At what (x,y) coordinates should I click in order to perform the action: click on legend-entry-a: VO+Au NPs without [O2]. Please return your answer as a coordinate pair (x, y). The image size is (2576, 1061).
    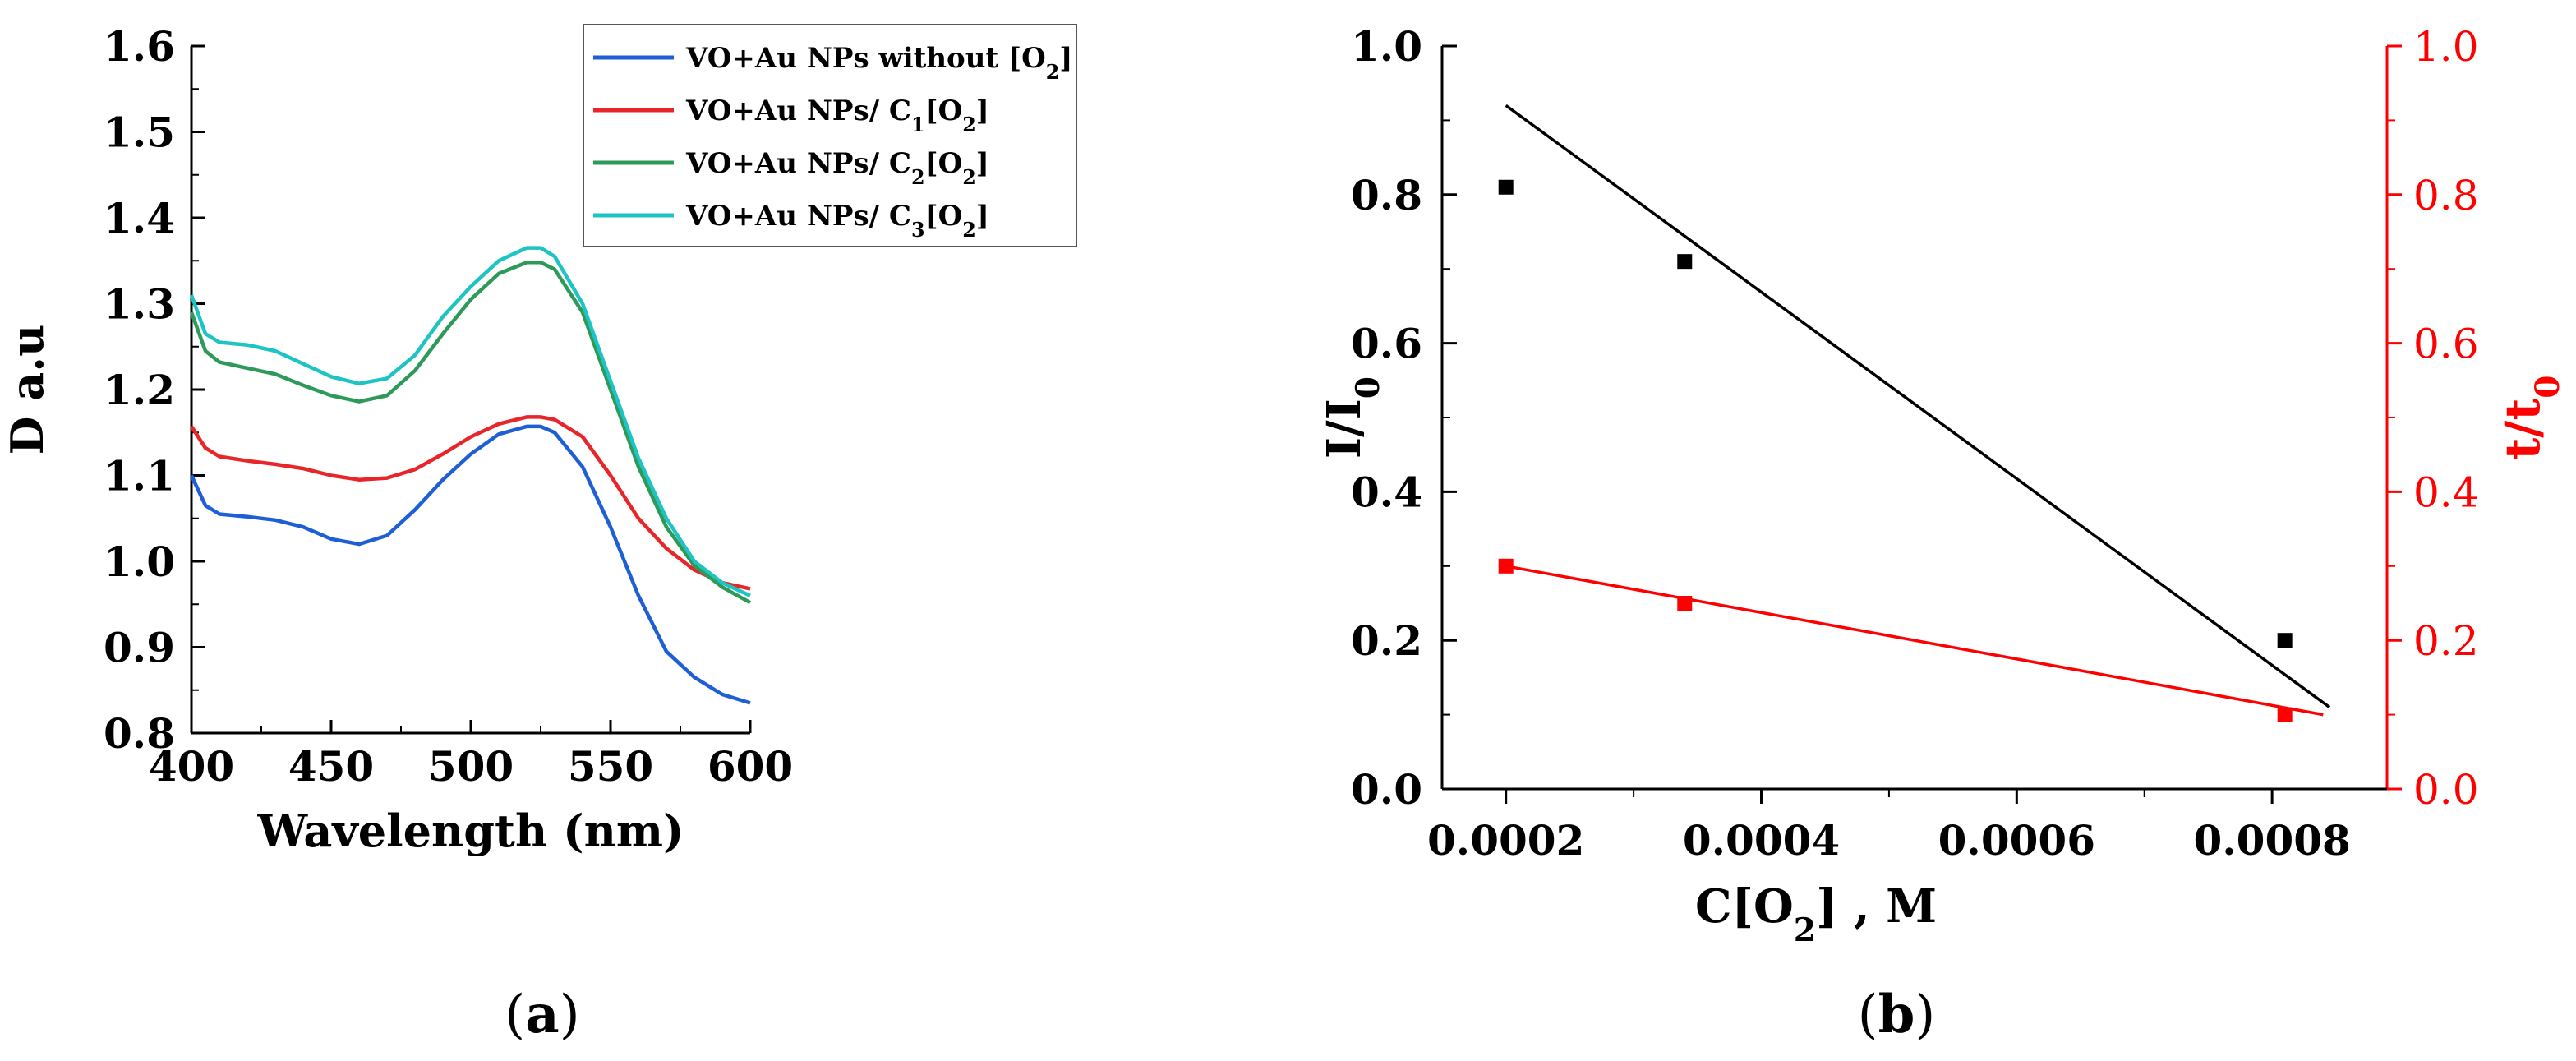
    Looking at the image, I should click on (878, 63).